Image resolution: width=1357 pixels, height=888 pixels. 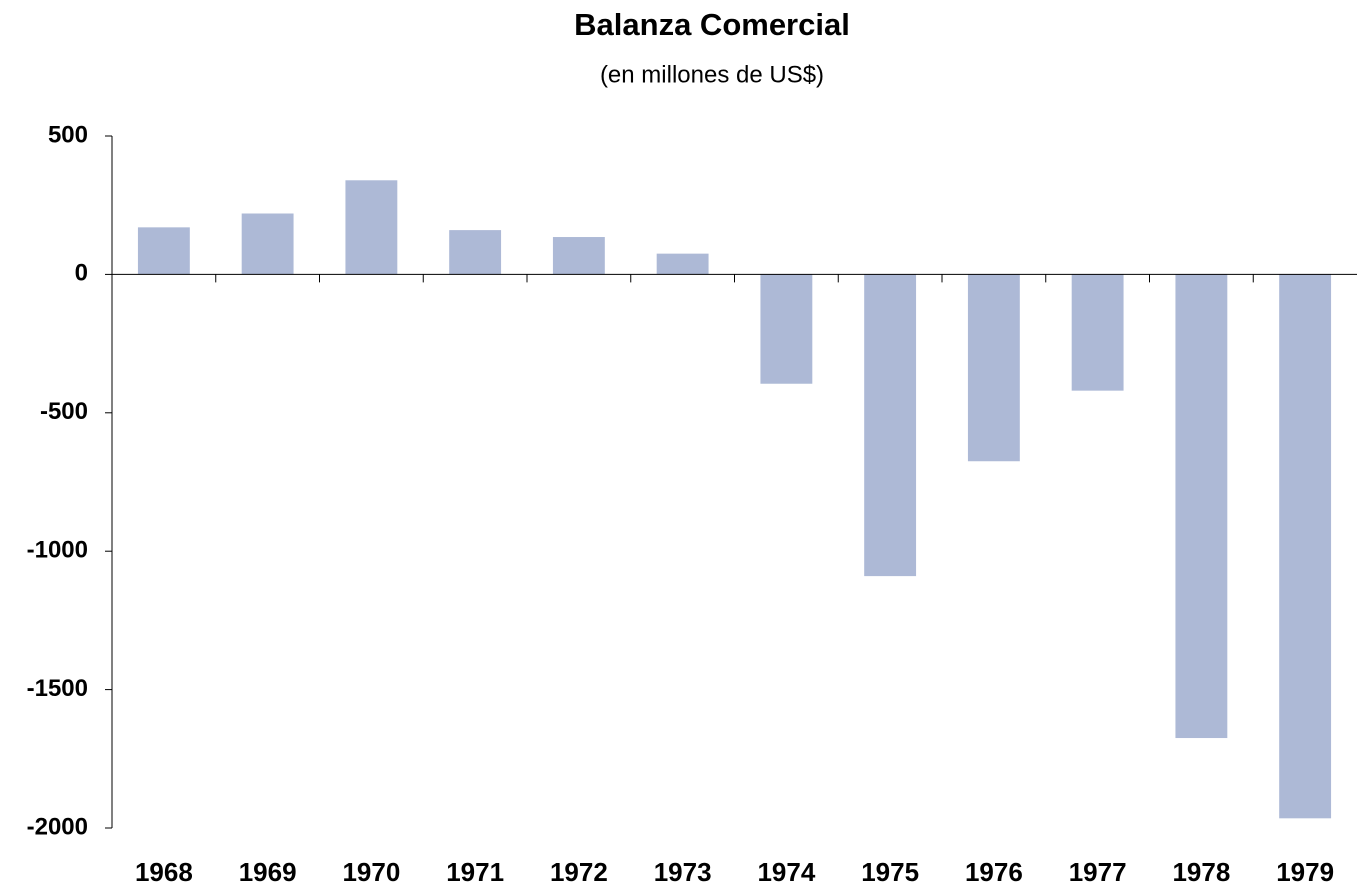 What do you see at coordinates (994, 872) in the screenshot?
I see `x-tick-label: 1976` at bounding box center [994, 872].